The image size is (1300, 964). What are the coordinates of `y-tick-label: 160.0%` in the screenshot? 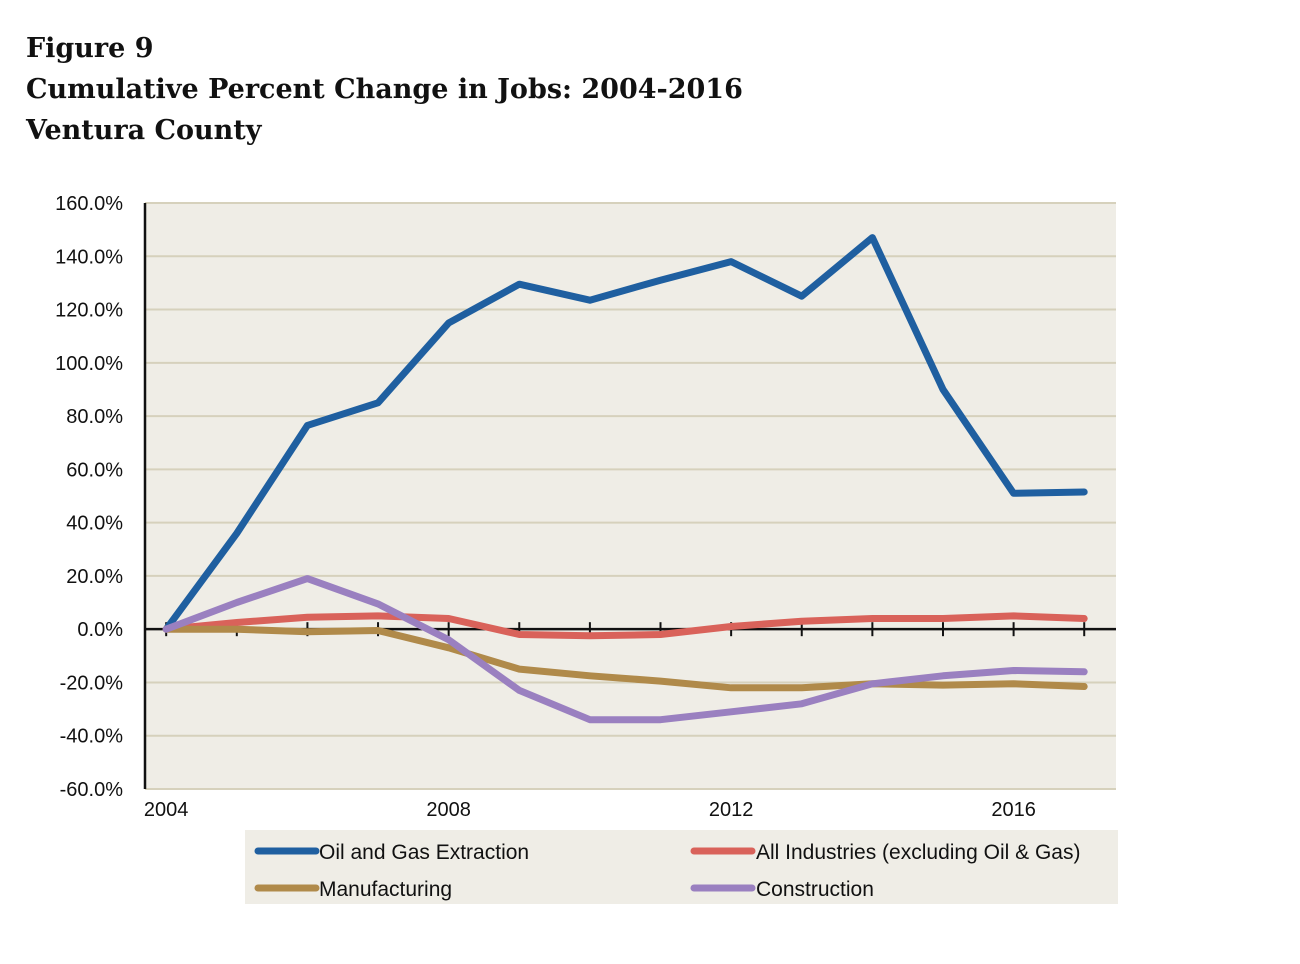 It's located at (89, 204).